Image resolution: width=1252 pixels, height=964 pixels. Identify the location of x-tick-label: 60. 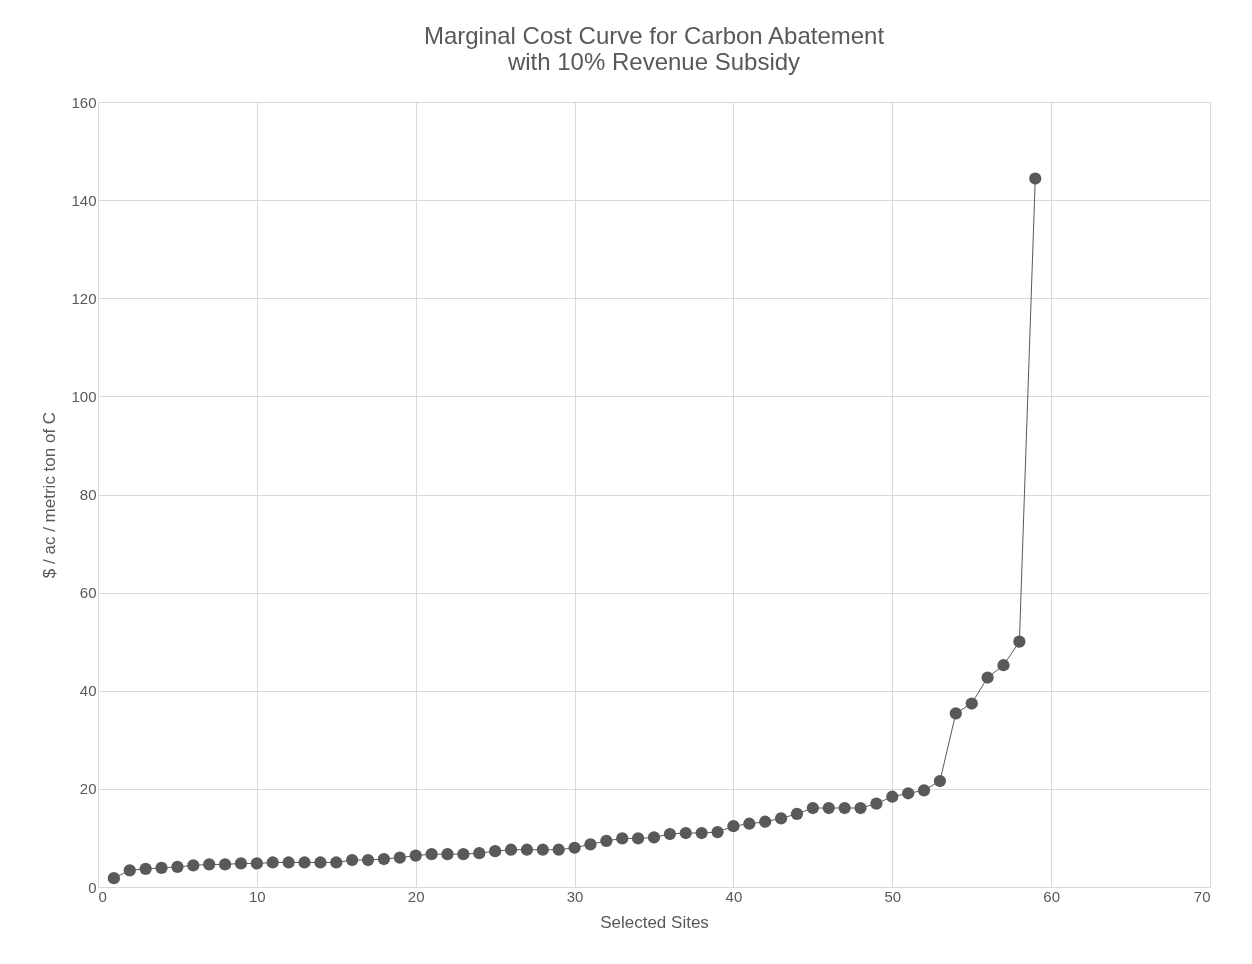
(1051, 896).